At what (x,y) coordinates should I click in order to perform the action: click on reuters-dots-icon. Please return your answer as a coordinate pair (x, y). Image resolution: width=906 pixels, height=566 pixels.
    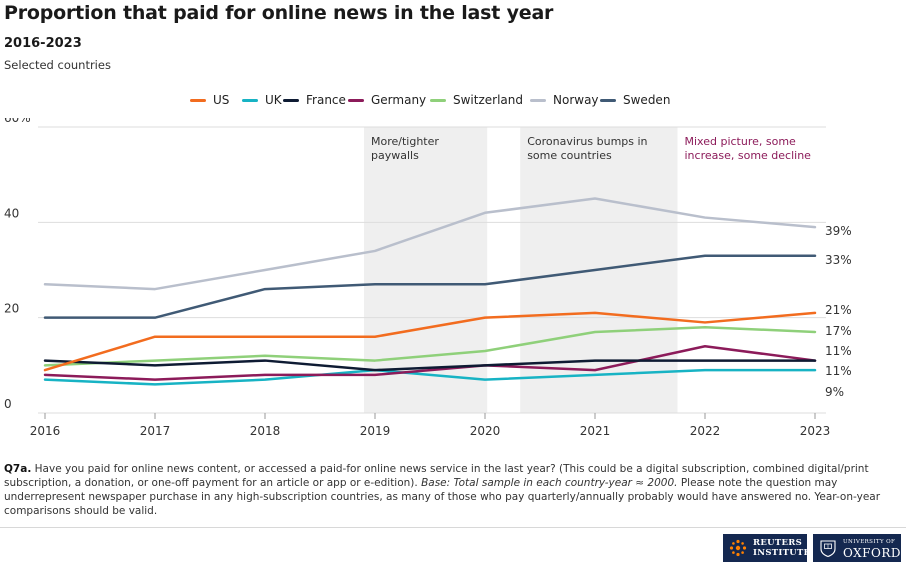
    Looking at the image, I should click on (738, 548).